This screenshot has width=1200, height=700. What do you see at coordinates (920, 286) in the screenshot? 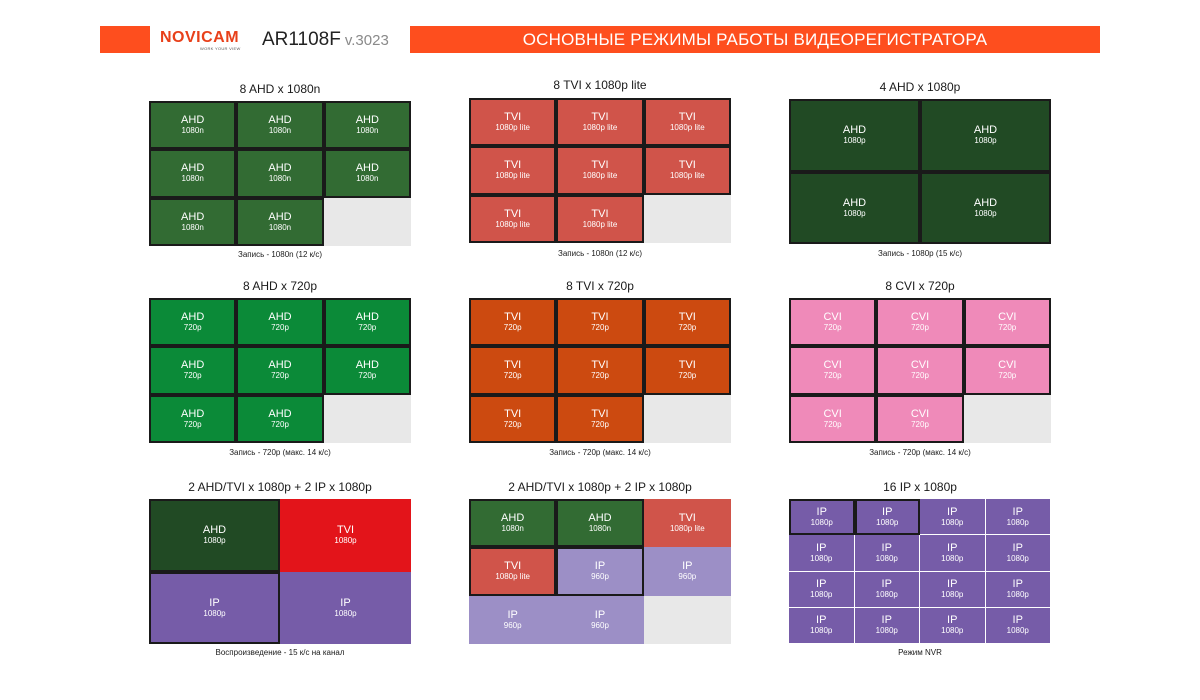
I see `panel-title: 8 CVI x 720p` at bounding box center [920, 286].